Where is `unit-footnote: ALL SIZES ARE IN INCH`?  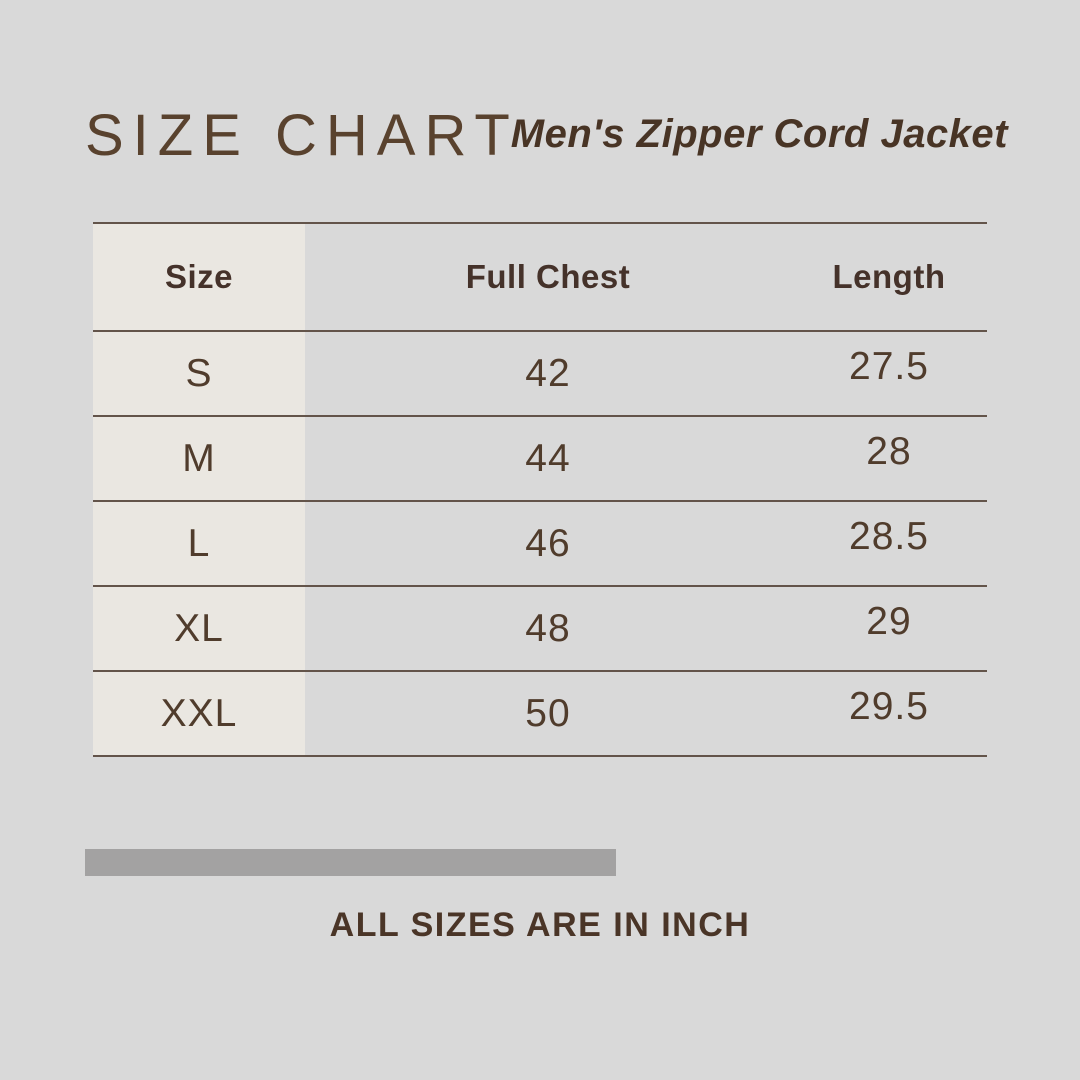 unit-footnote: ALL SIZES ARE IN INCH is located at coordinates (540, 925).